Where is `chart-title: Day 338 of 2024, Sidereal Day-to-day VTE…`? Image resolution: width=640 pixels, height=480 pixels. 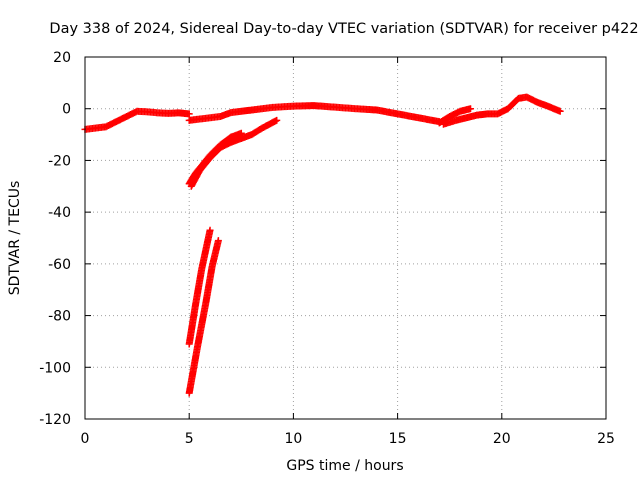
chart-title: Day 338 of 2024, Sidereal Day-to-day VTE… is located at coordinates (343, 29).